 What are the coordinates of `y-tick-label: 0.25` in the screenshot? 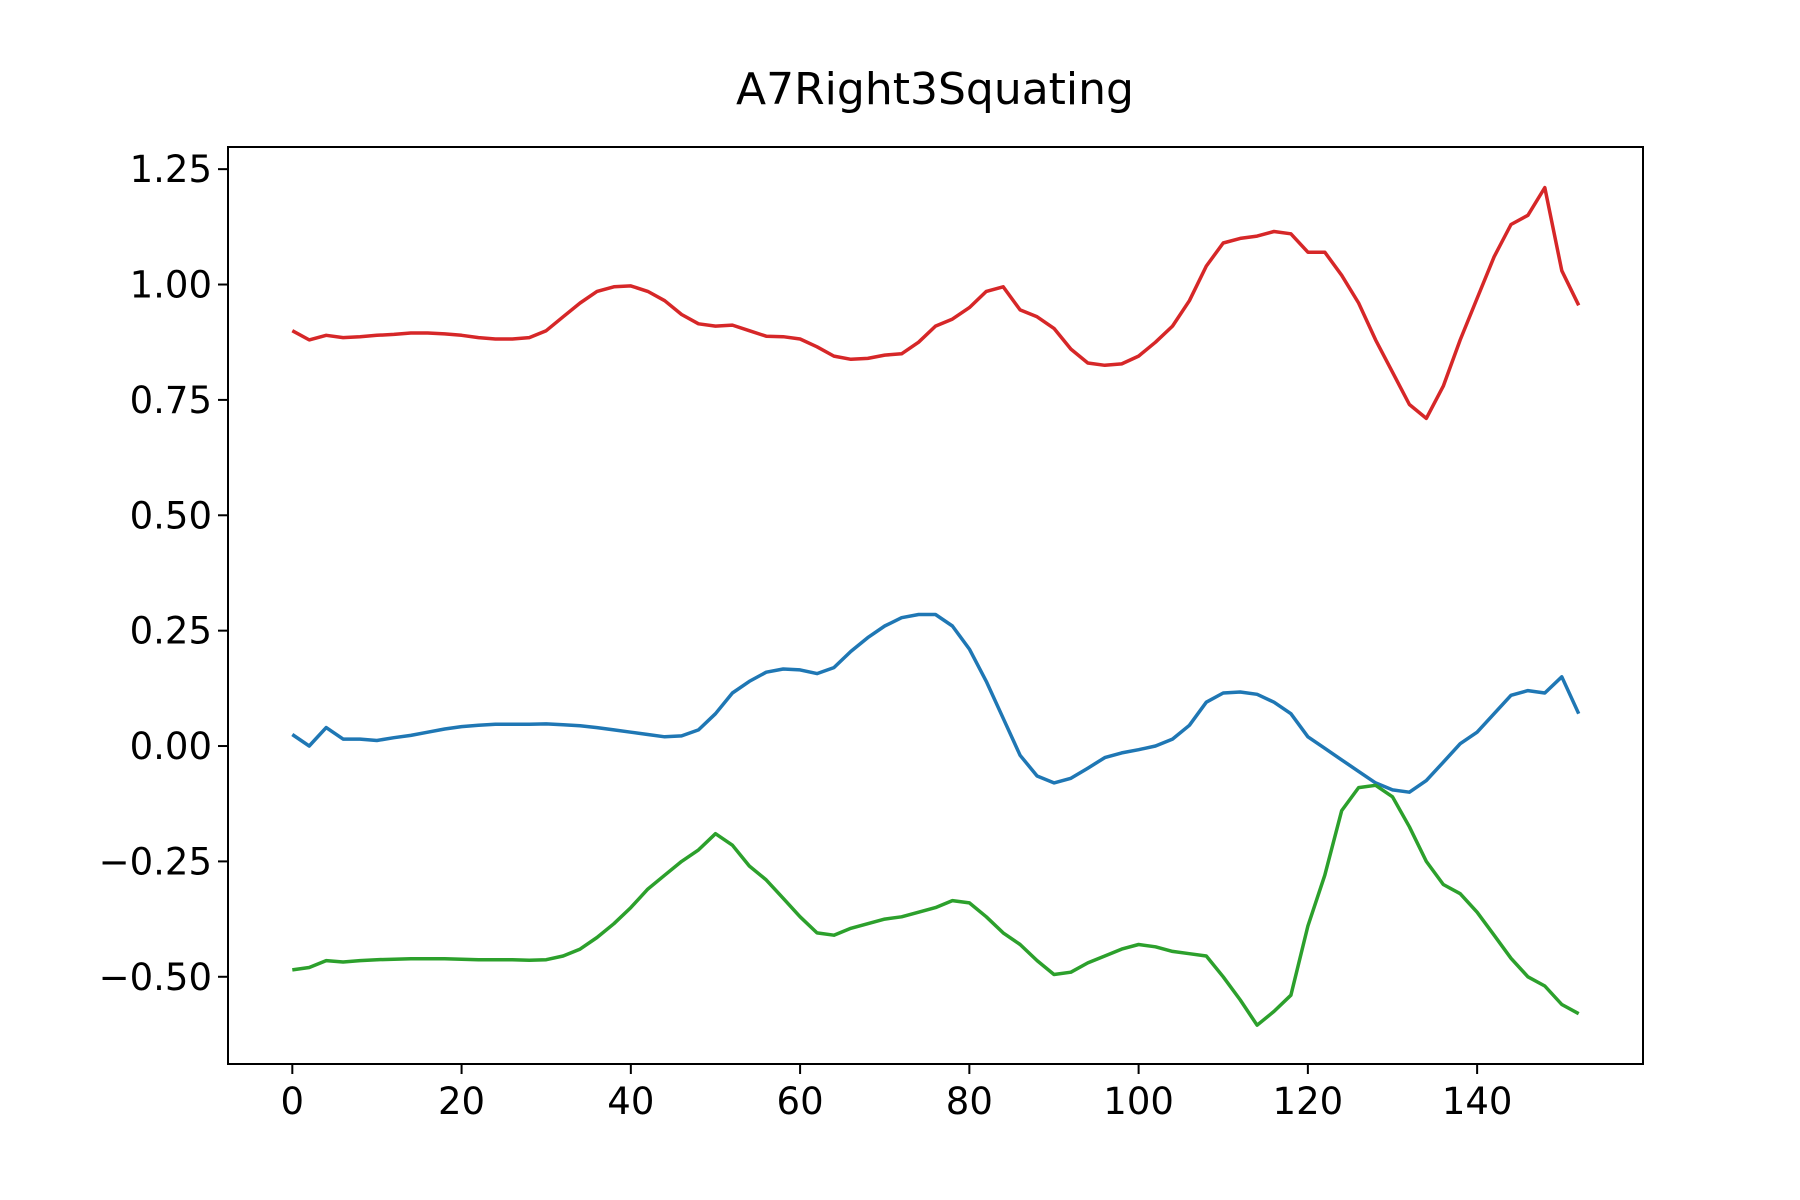 It's located at (171, 631).